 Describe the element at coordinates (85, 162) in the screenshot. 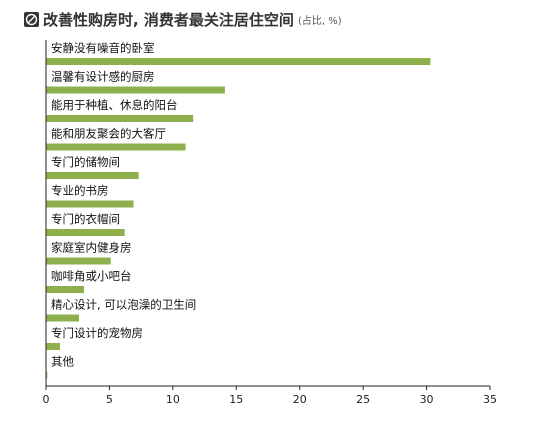

I see `category-label: 专门的储物间` at that location.